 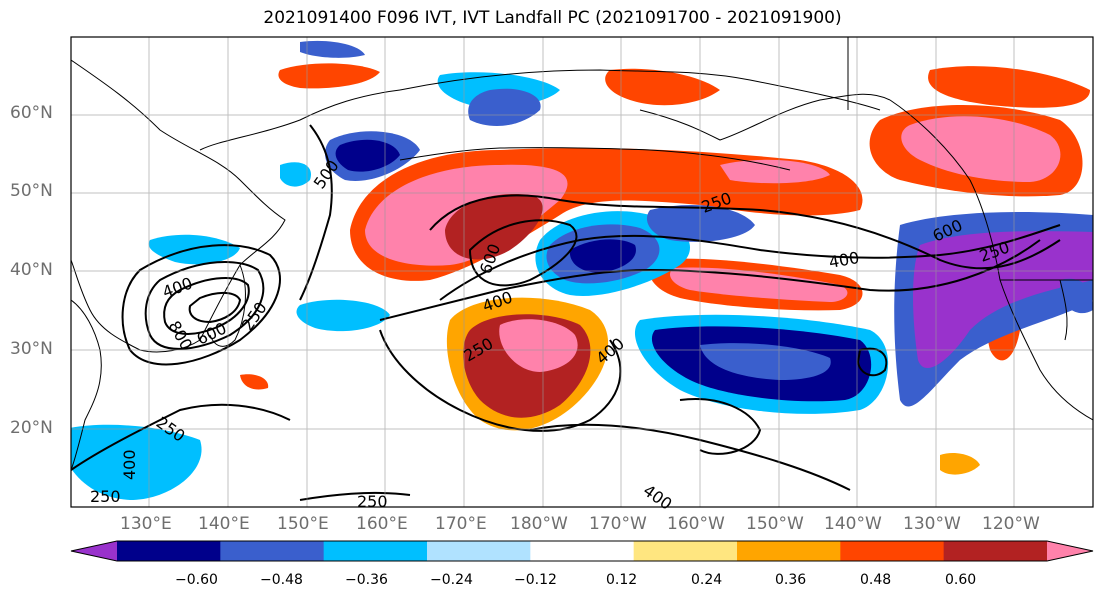 What do you see at coordinates (224, 524) in the screenshot?
I see `lon-label: 140°E` at bounding box center [224, 524].